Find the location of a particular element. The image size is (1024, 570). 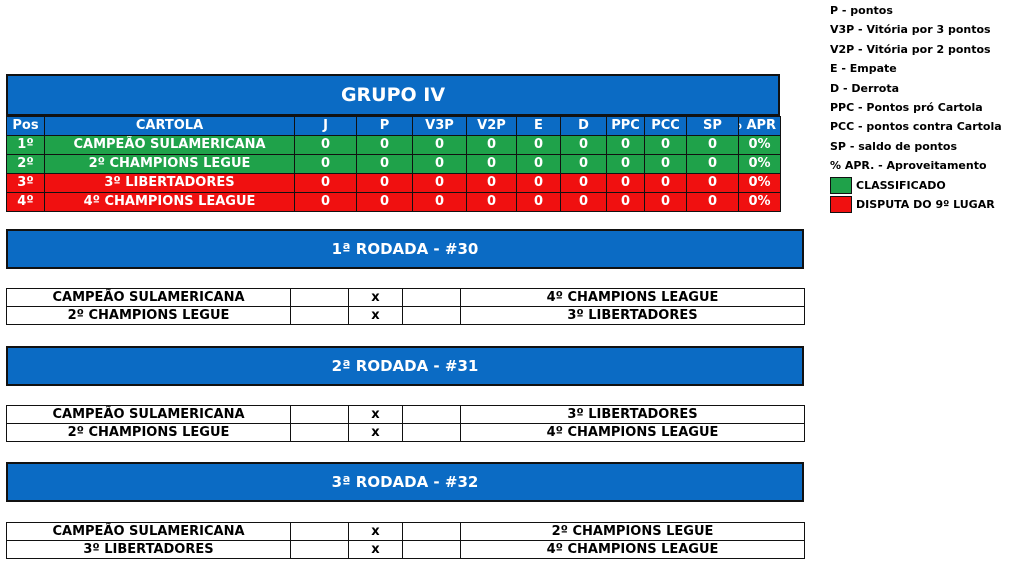

row-team: 4º CHAMPIONS LEAGUE is located at coordinates (169, 202).